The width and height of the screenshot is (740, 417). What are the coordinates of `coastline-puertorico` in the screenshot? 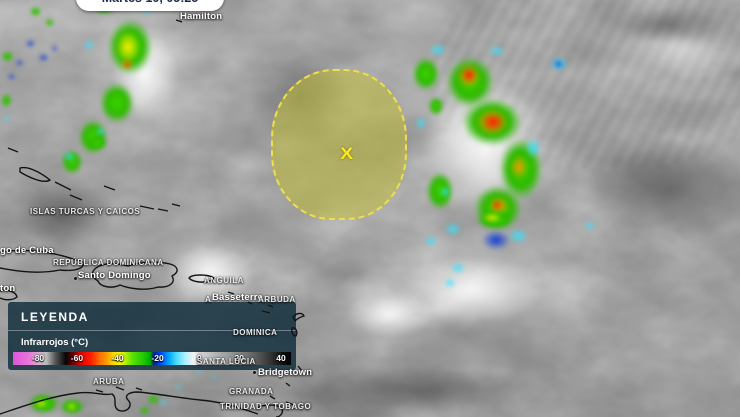 It's located at (201, 278).